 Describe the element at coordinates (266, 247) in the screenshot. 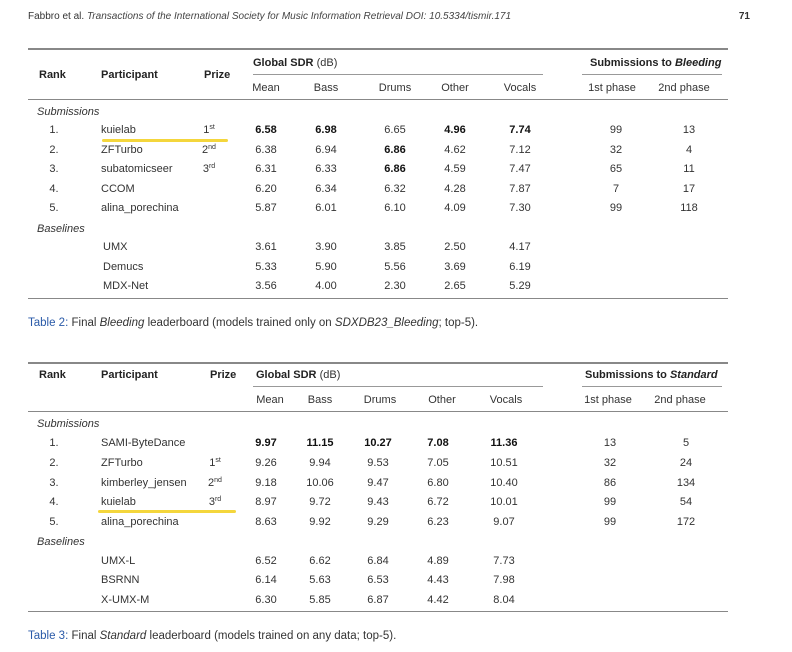

I see `mean-sdr-cell: 3.61` at that location.